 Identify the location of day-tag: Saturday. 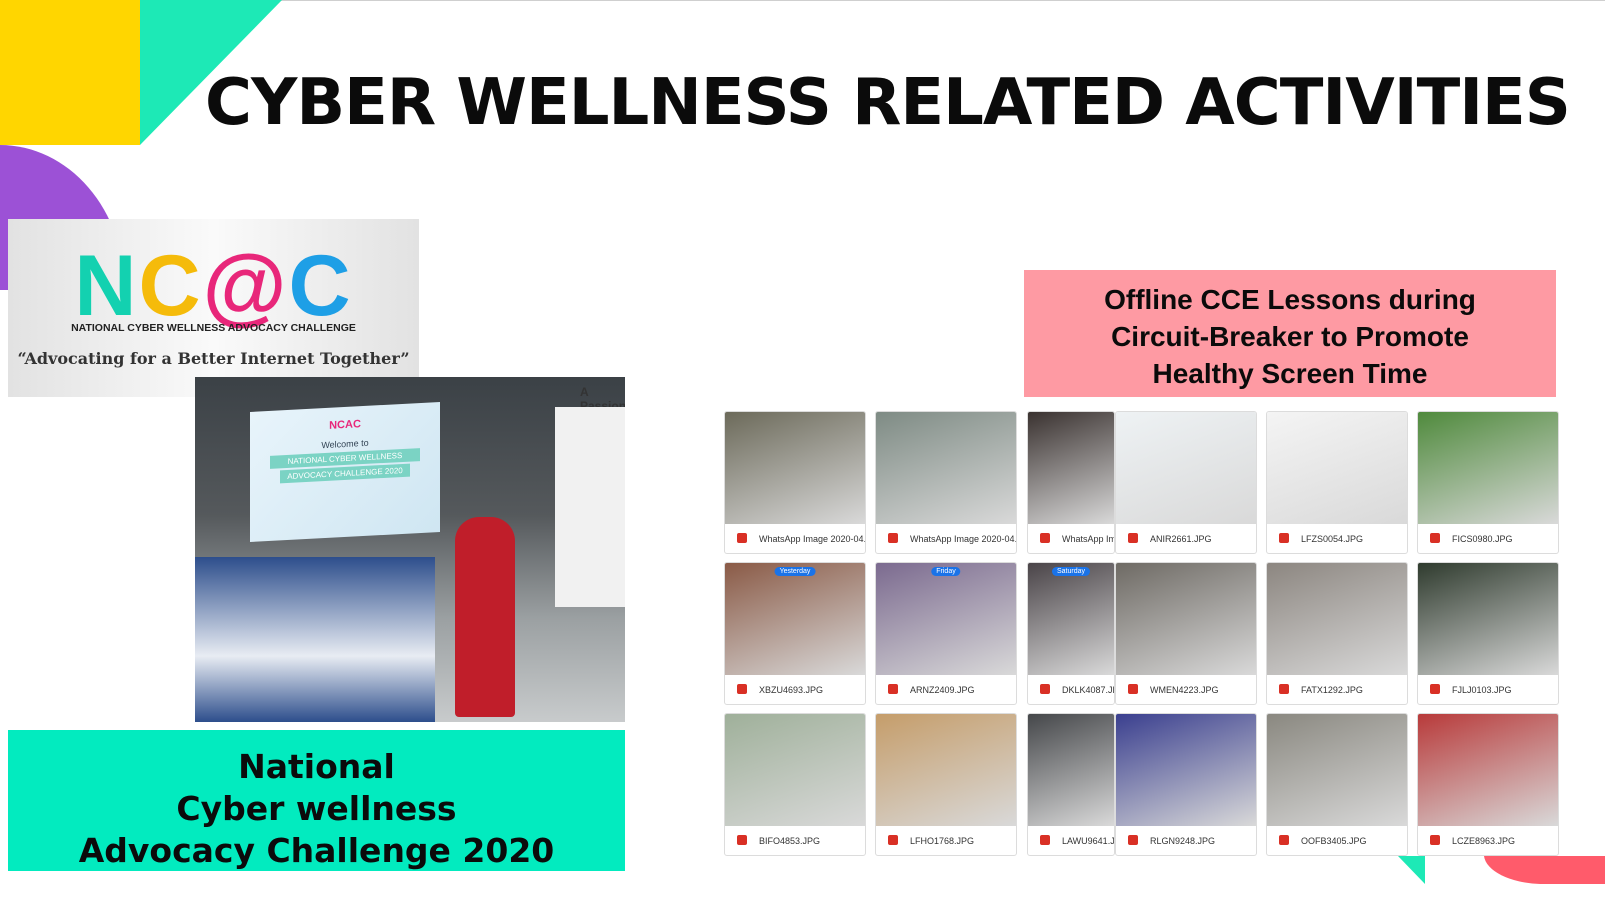
(1071, 571).